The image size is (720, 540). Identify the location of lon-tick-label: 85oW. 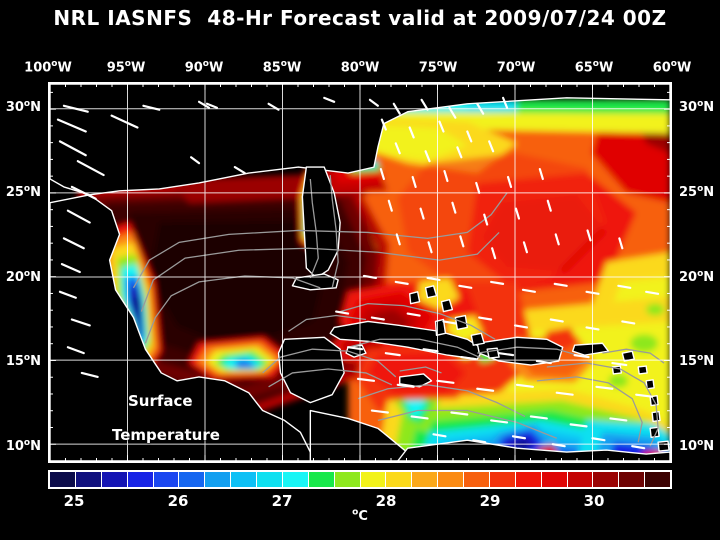
(282, 67).